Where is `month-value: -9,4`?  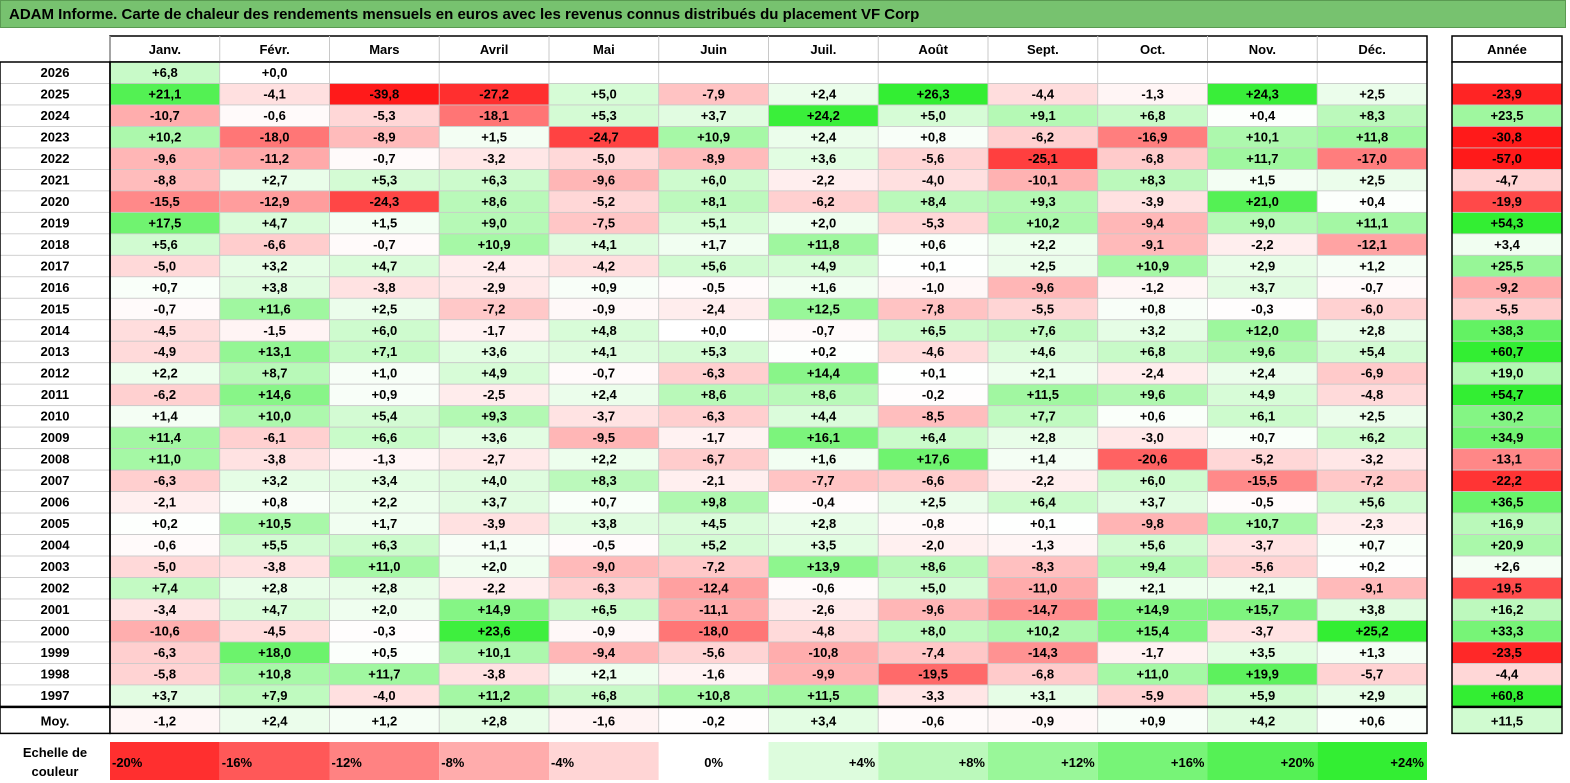 month-value: -9,4 is located at coordinates (1152, 222).